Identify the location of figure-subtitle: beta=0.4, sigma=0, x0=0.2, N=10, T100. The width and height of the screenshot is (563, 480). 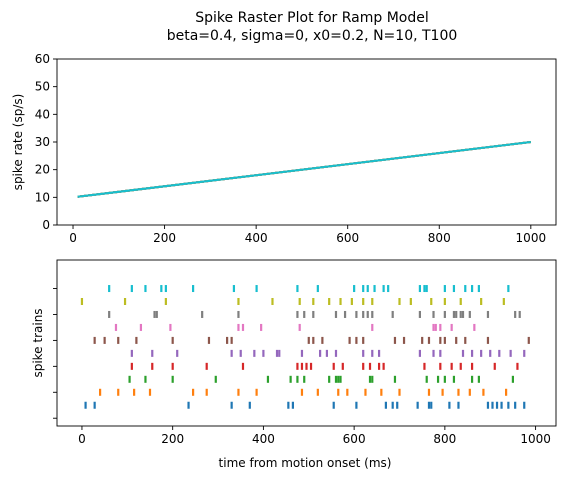
(312, 36).